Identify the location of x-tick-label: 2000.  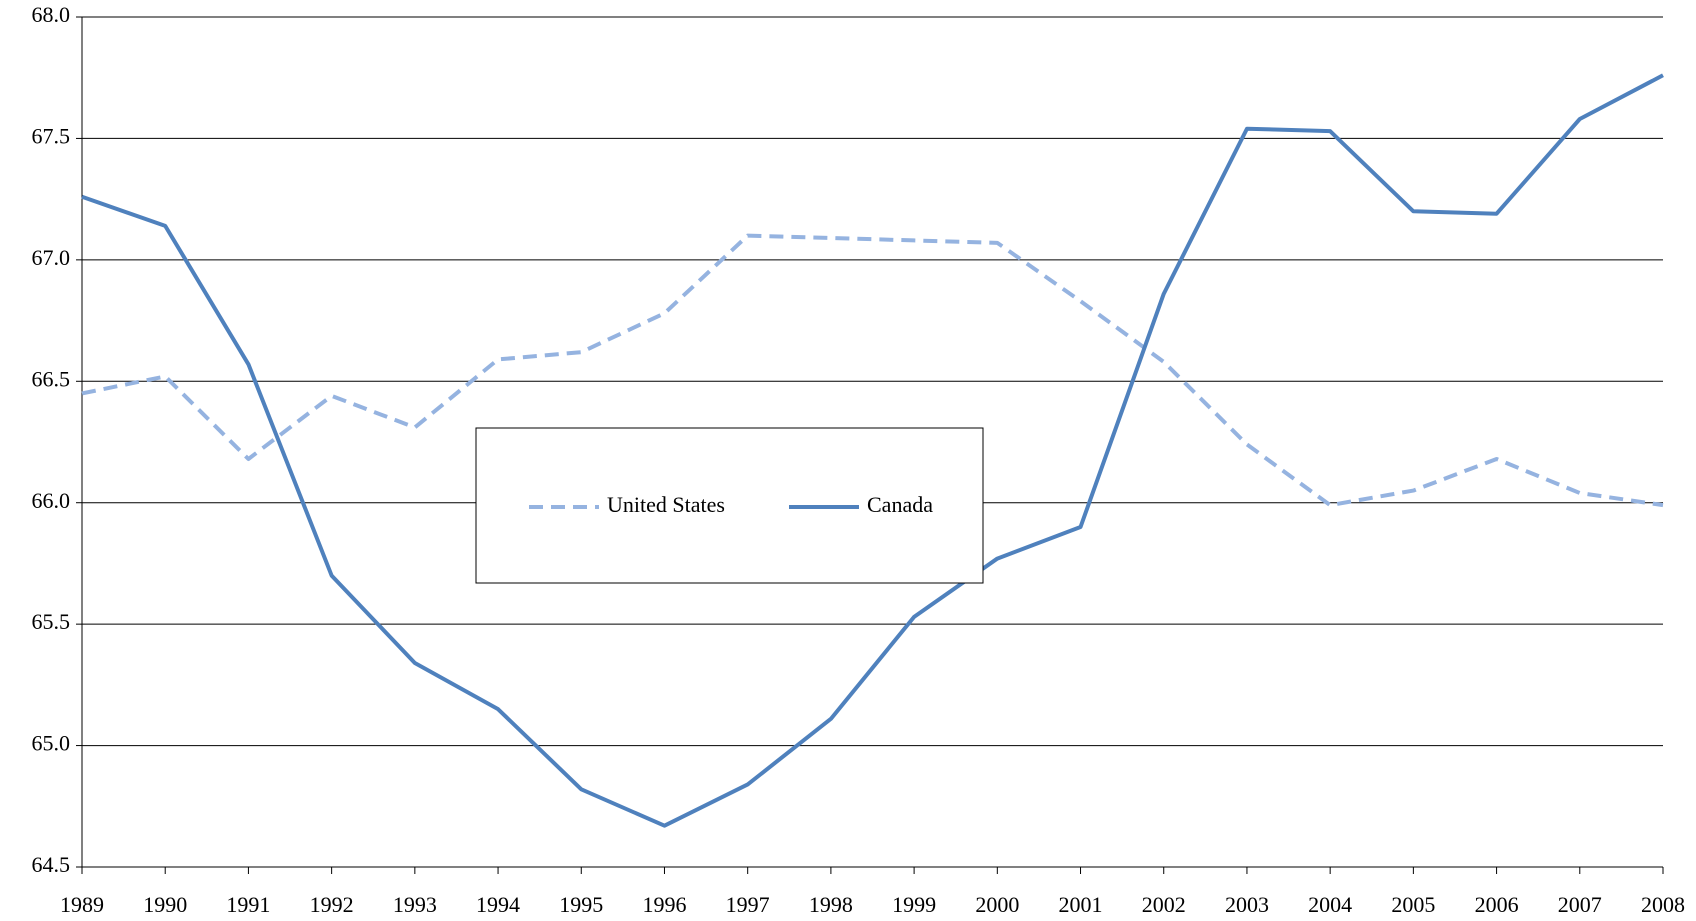
(997, 904).